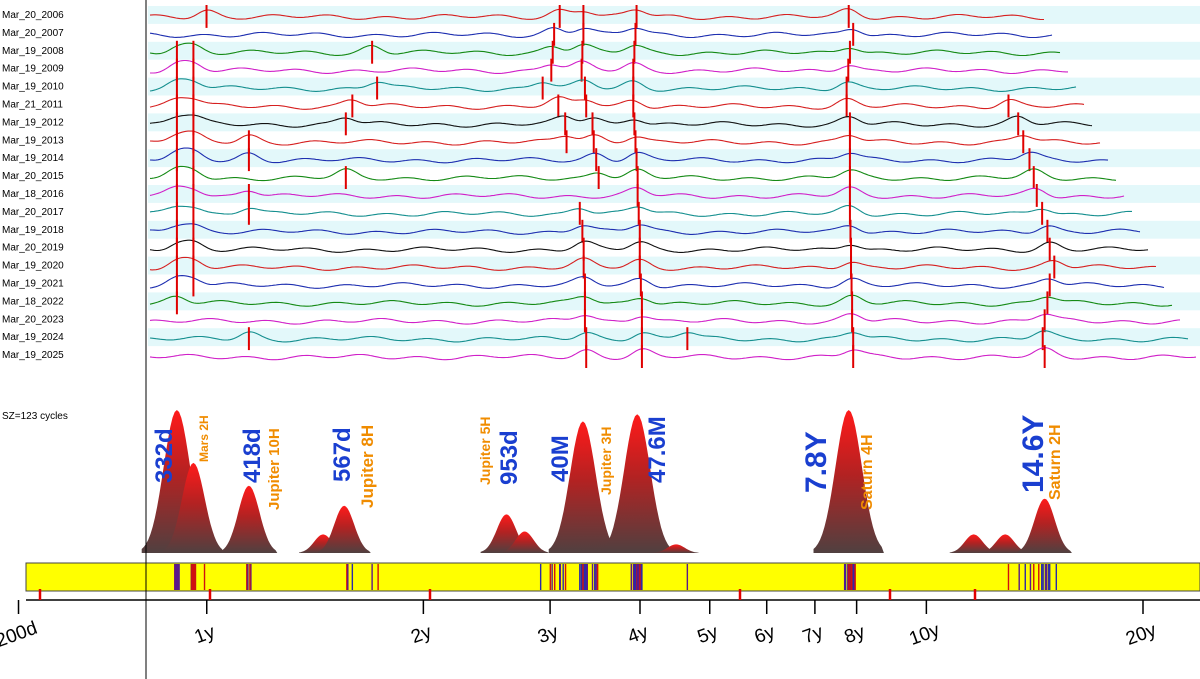 This screenshot has width=1200, height=679. Describe the element at coordinates (813, 634) in the screenshot. I see `x-tick-label: 7y` at that location.